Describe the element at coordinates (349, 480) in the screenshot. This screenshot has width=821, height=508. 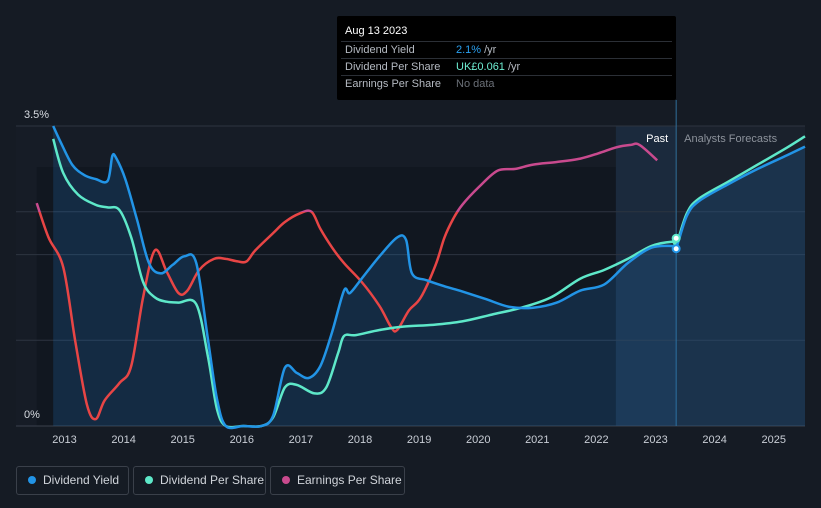
I see `legend-label: Earnings Per Share` at that location.